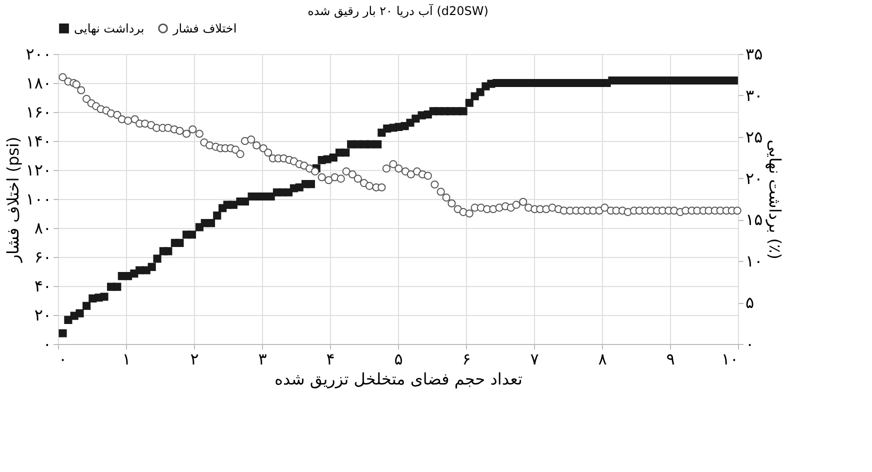  Describe the element at coordinates (39, 83) in the screenshot. I see `y-tick-label: ۱۸۰` at that location.